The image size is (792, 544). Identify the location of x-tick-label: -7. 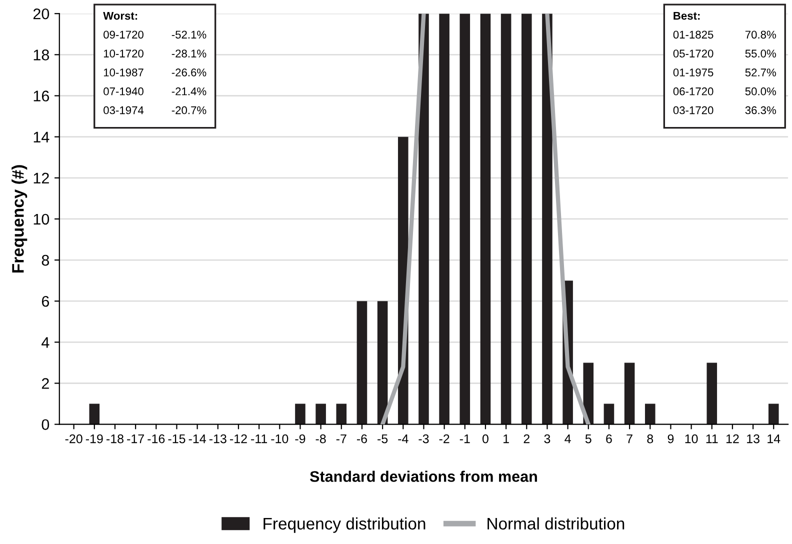
(341, 439).